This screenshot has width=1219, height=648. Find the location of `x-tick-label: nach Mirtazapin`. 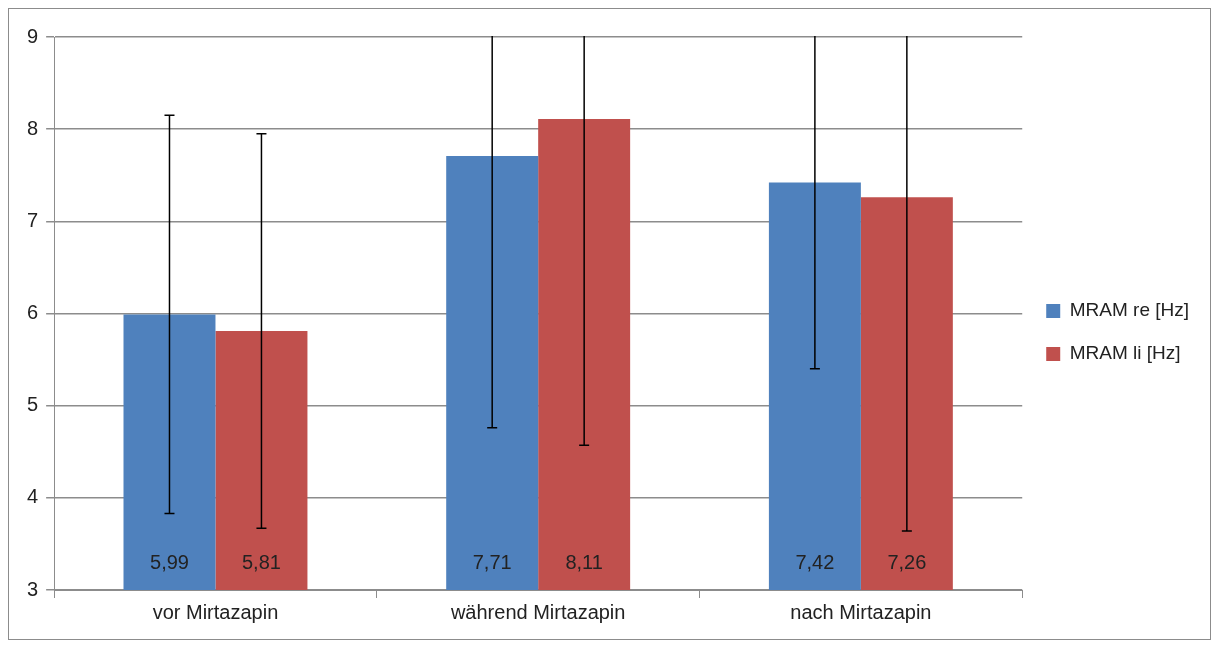

x-tick-label: nach Mirtazapin is located at coordinates (861, 611).